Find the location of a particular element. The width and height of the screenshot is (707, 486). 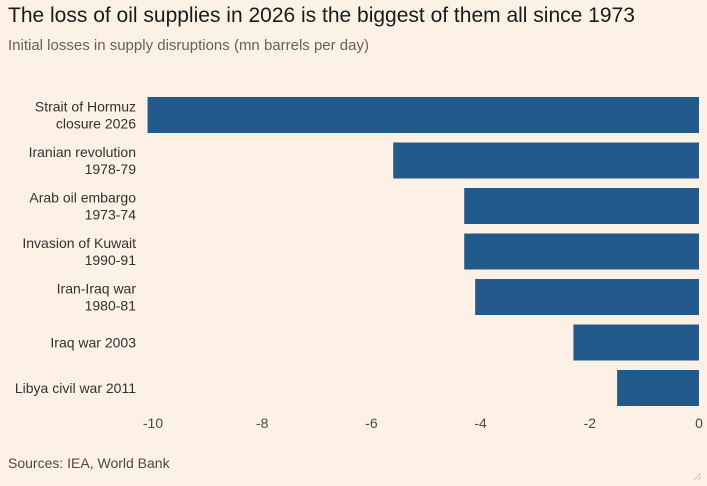

category-label: Arab oil embargo 1973-74 is located at coordinates (82, 206).